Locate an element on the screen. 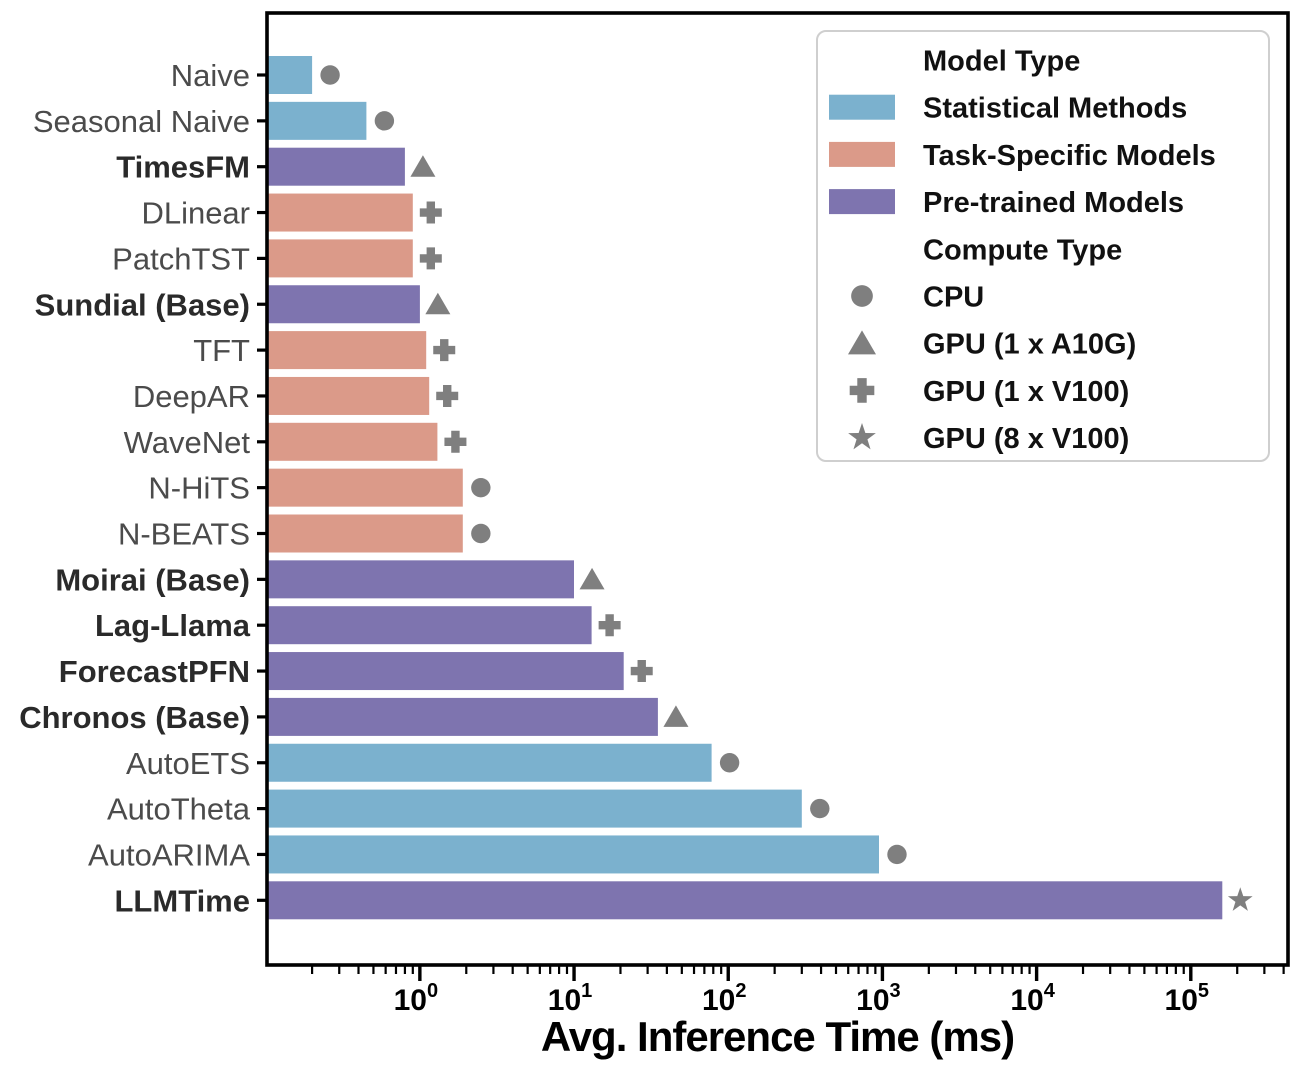  y-label-autotheta: AutoTheta is located at coordinates (179, 809).